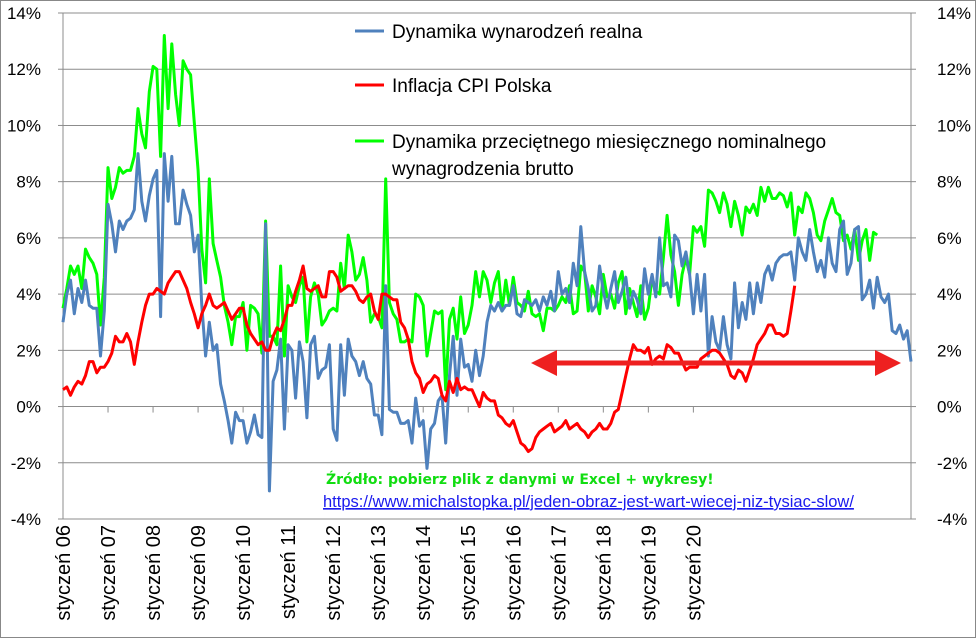  Describe the element at coordinates (604, 573) in the screenshot. I see `x-tick-label: styczeń 18` at that location.